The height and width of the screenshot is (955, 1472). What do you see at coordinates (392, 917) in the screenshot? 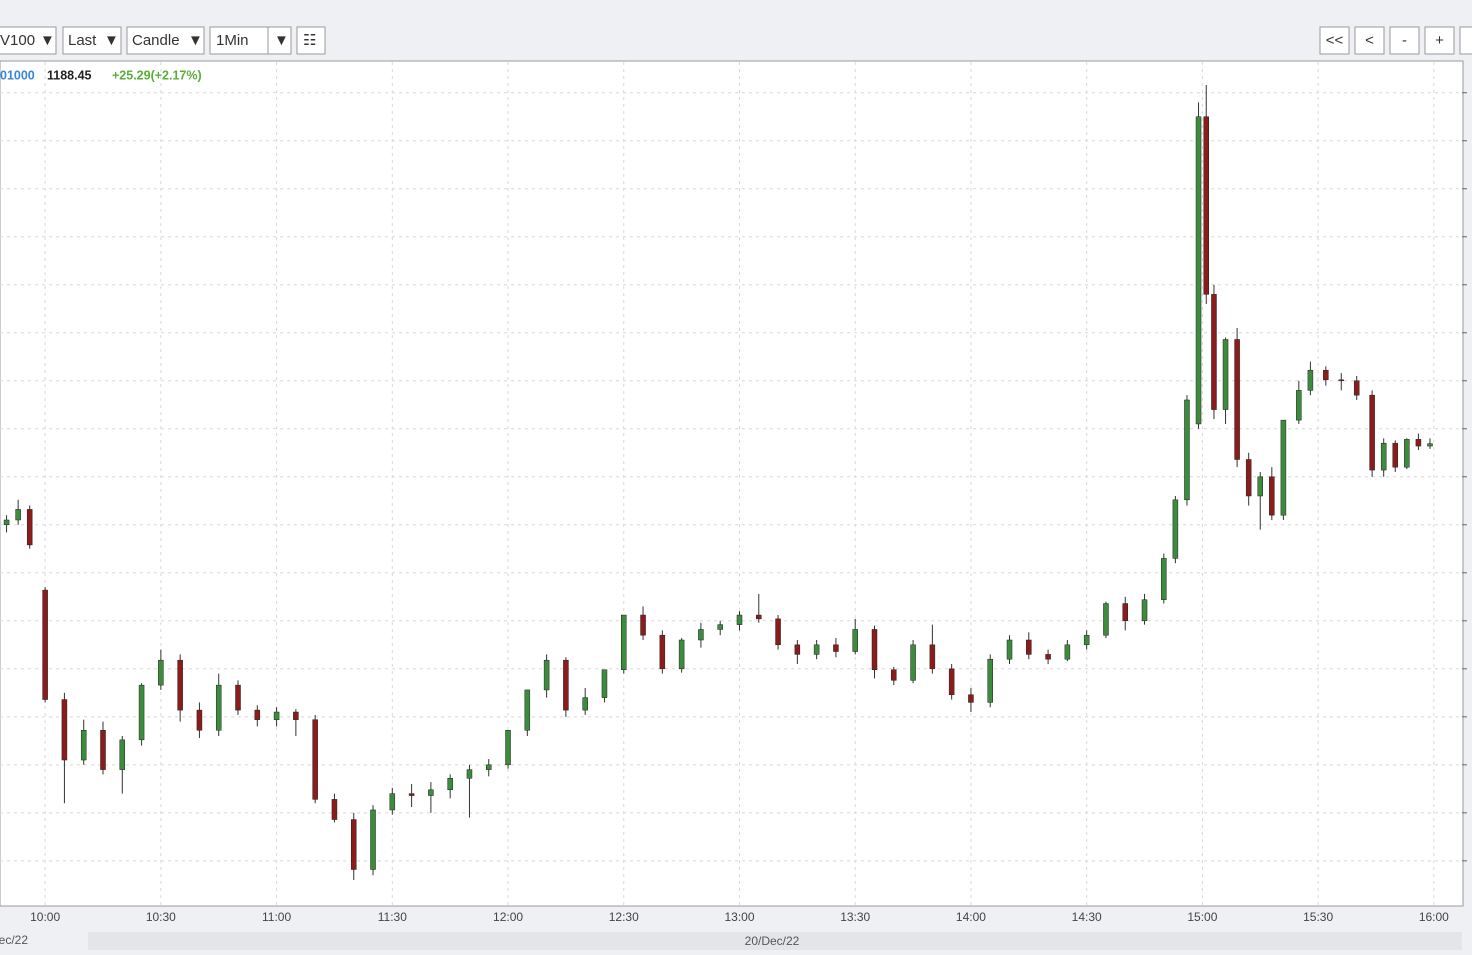
I see `x-tick-label: 11:30` at bounding box center [392, 917].